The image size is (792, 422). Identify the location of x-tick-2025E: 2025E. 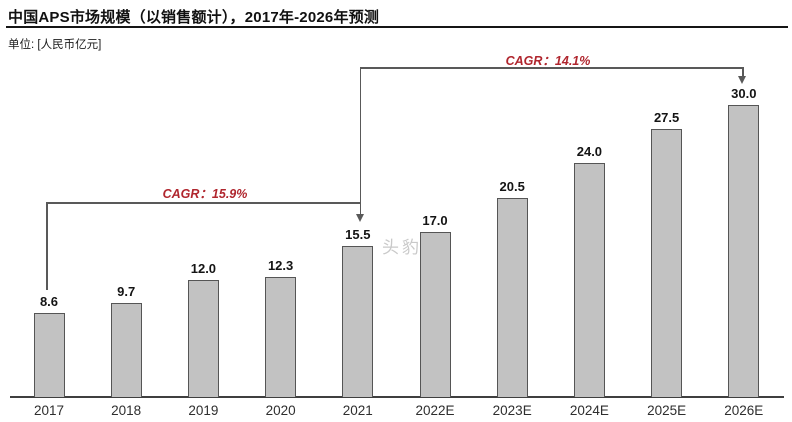
(667, 410).